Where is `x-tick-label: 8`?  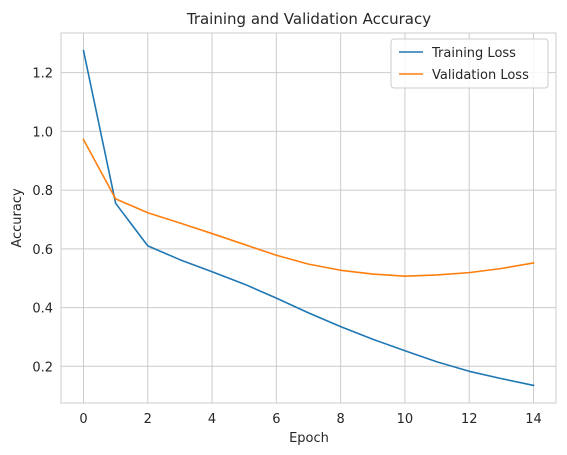
x-tick-label: 8 is located at coordinates (341, 419).